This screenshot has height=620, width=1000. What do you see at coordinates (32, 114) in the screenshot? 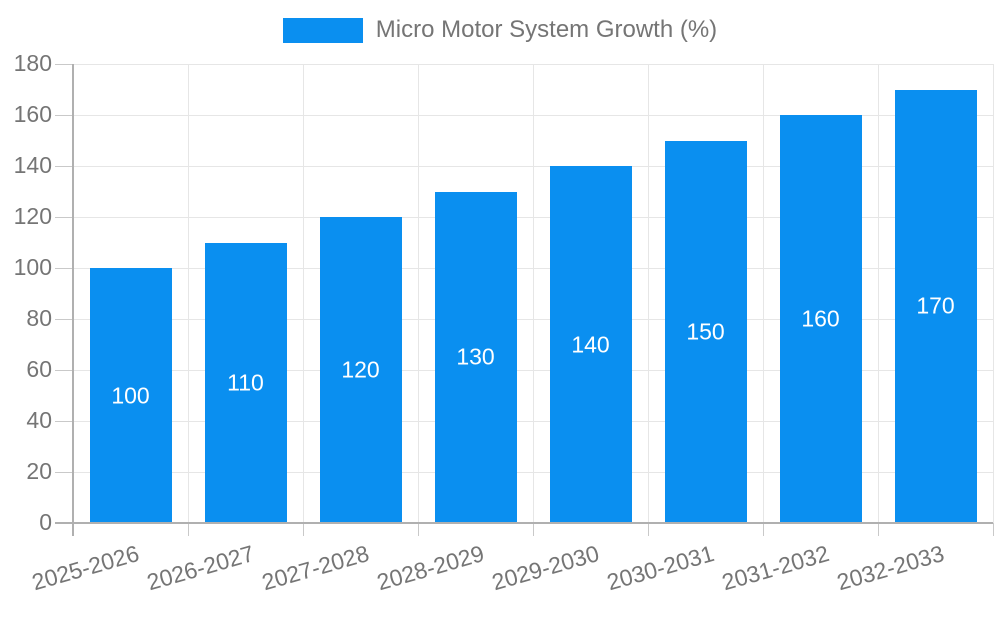
I see `y-axis-label: 160` at bounding box center [32, 114].